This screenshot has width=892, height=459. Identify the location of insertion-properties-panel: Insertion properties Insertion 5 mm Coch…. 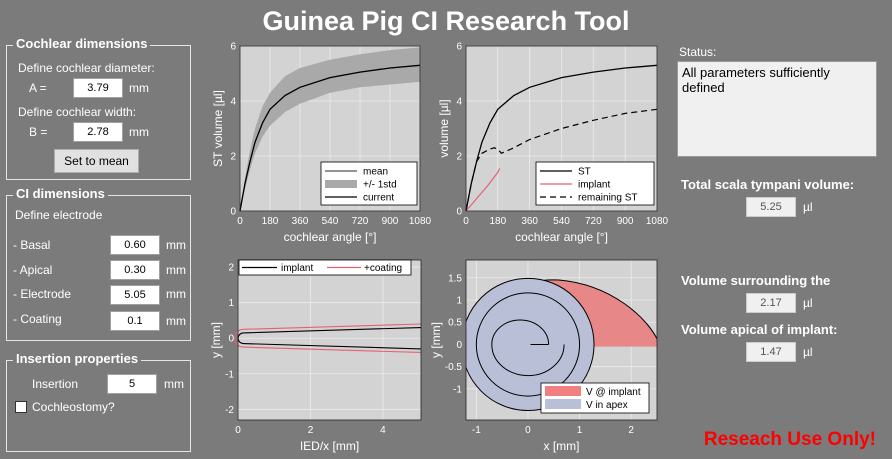
(98, 401).